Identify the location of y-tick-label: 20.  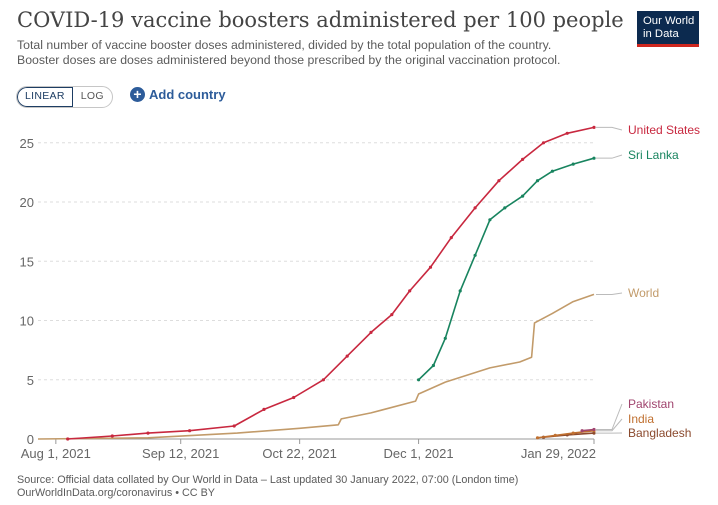
(27, 202).